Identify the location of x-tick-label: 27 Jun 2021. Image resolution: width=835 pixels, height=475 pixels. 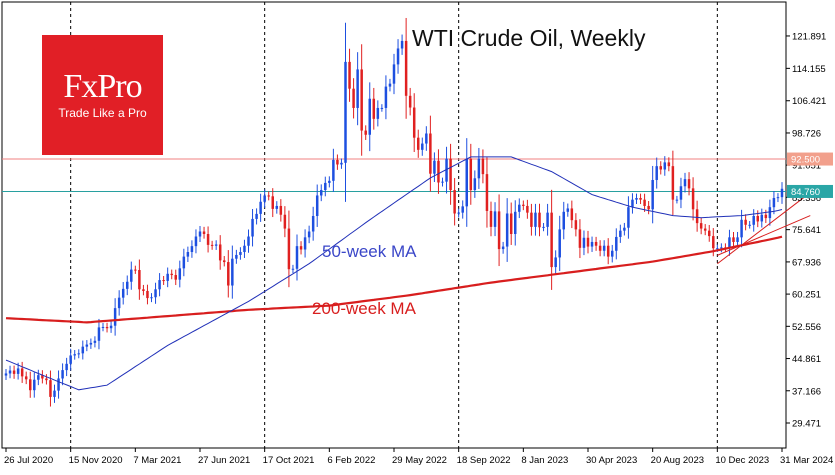
(224, 460).